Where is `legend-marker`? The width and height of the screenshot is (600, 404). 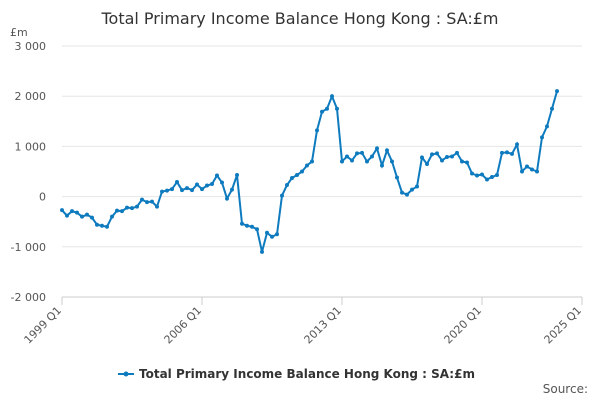 legend-marker is located at coordinates (126, 374).